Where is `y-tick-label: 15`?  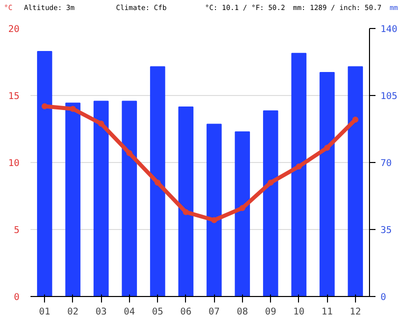
y-tick-label: 15 is located at coordinates (14, 96).